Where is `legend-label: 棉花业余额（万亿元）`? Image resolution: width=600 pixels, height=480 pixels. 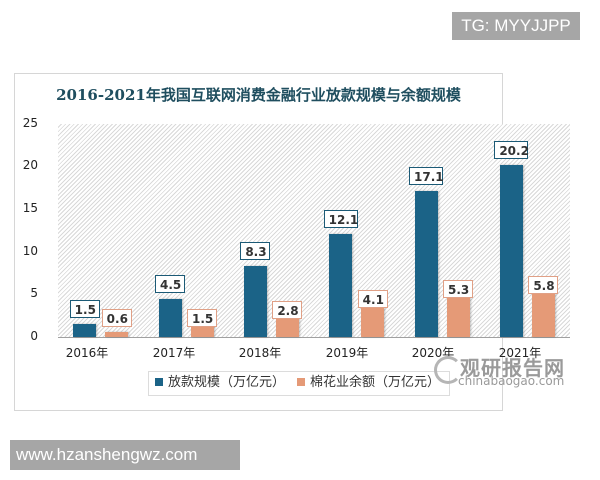 legend-label: 棉花业余额（万亿元） is located at coordinates (375, 382).